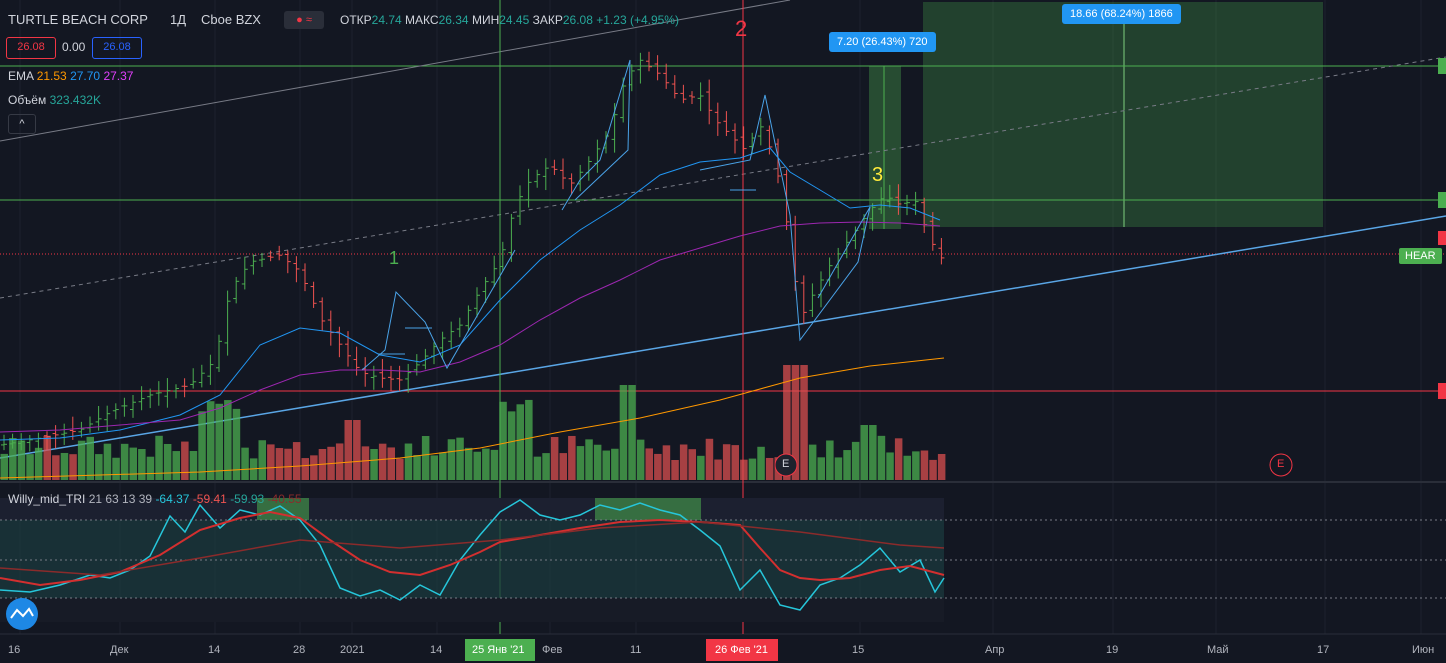  I want to click on symbol-name: TURTLE BEACH CORP, so click(78, 19).